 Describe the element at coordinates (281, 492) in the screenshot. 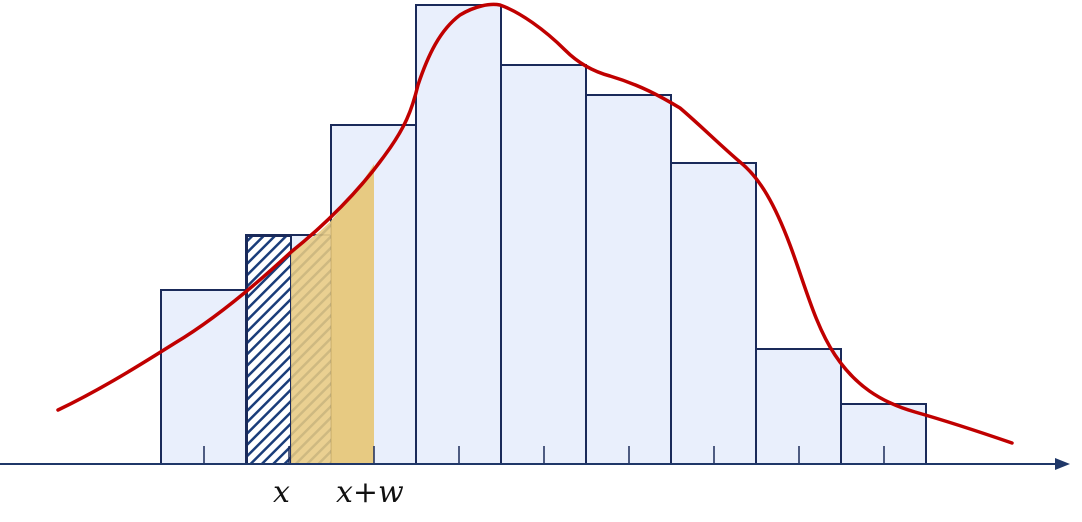

I see `label-x: x` at that location.